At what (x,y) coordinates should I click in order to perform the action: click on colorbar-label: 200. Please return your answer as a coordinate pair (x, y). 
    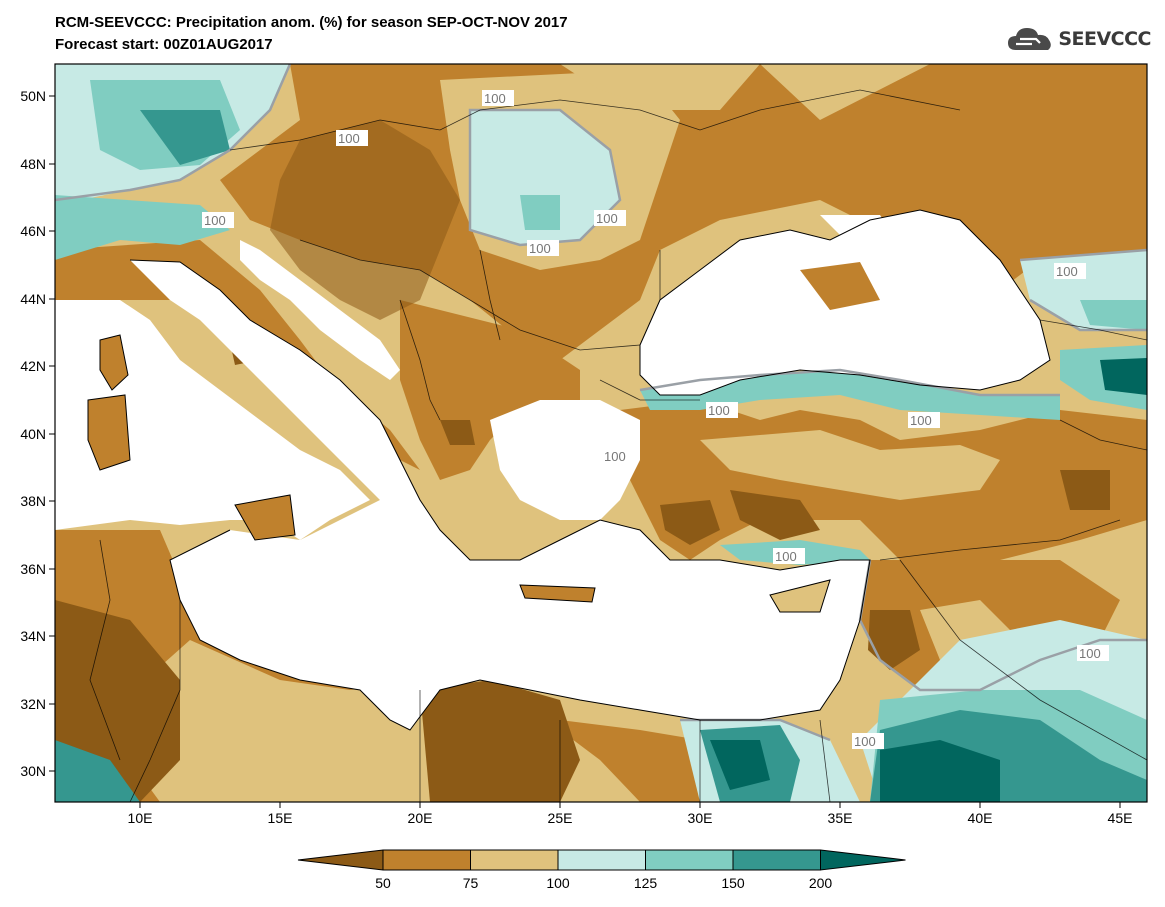
    Looking at the image, I should click on (821, 883).